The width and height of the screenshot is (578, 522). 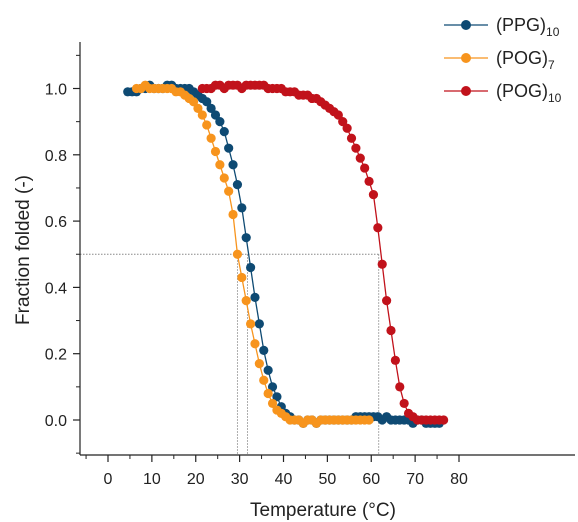 What do you see at coordinates (459, 479) in the screenshot?
I see `x-tick-label: 80` at bounding box center [459, 479].